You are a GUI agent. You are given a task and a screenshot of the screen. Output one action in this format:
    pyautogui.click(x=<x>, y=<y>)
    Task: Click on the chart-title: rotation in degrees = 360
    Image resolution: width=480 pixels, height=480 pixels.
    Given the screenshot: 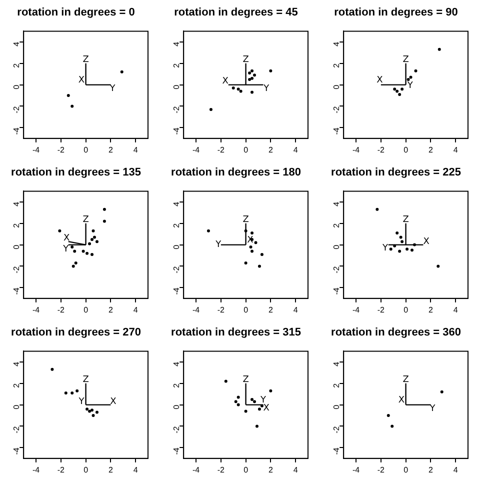 What is the action you would take?
    pyautogui.click(x=396, y=332)
    